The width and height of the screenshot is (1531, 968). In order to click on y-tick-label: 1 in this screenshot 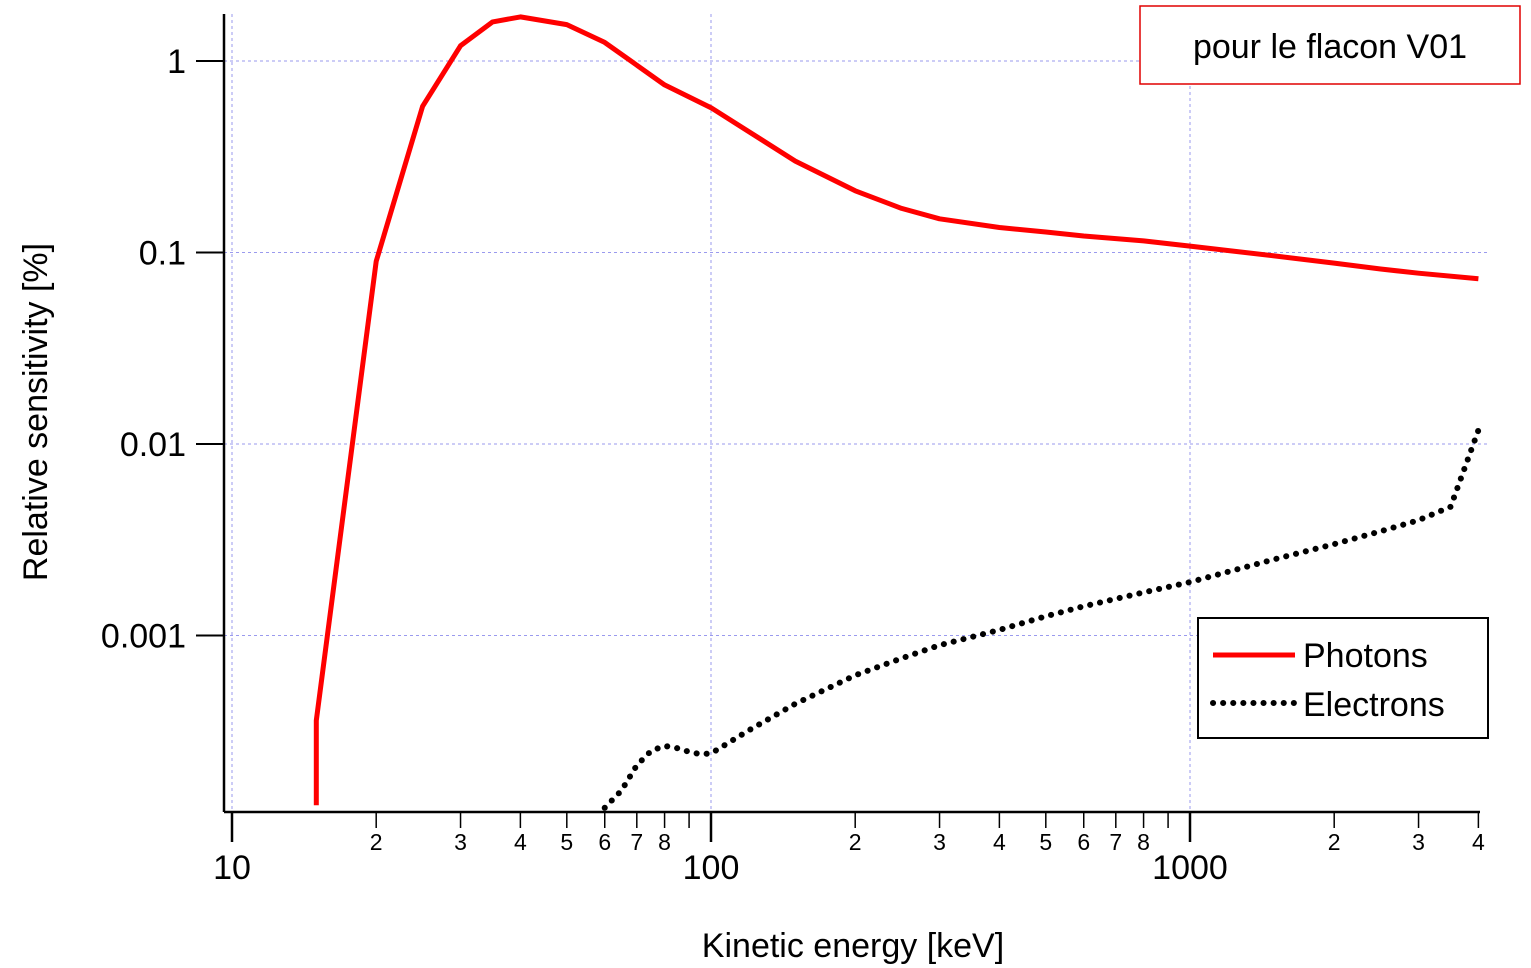, I will do `click(176, 62)`.